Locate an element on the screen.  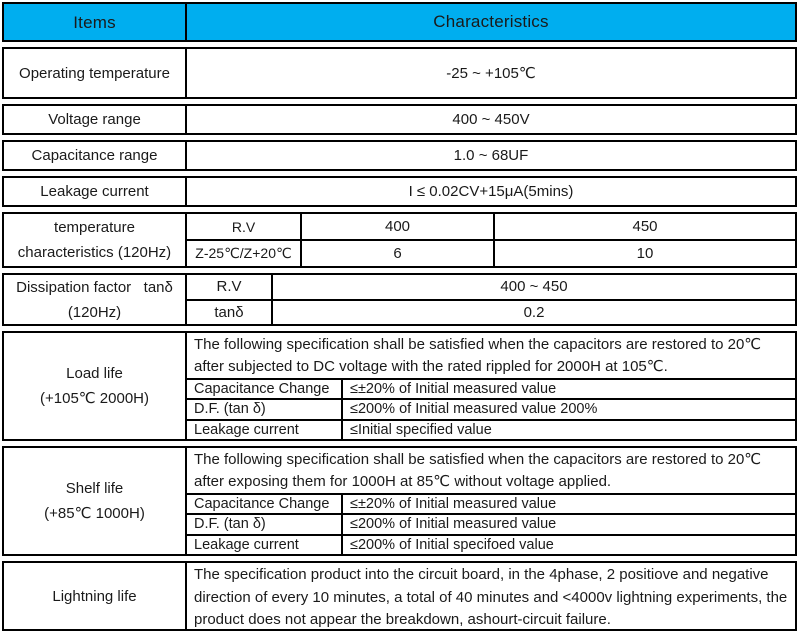
dissipation-subtable: R.V 400 ~ 450 tanδ 0.2 is located at coordinates (491, 299).